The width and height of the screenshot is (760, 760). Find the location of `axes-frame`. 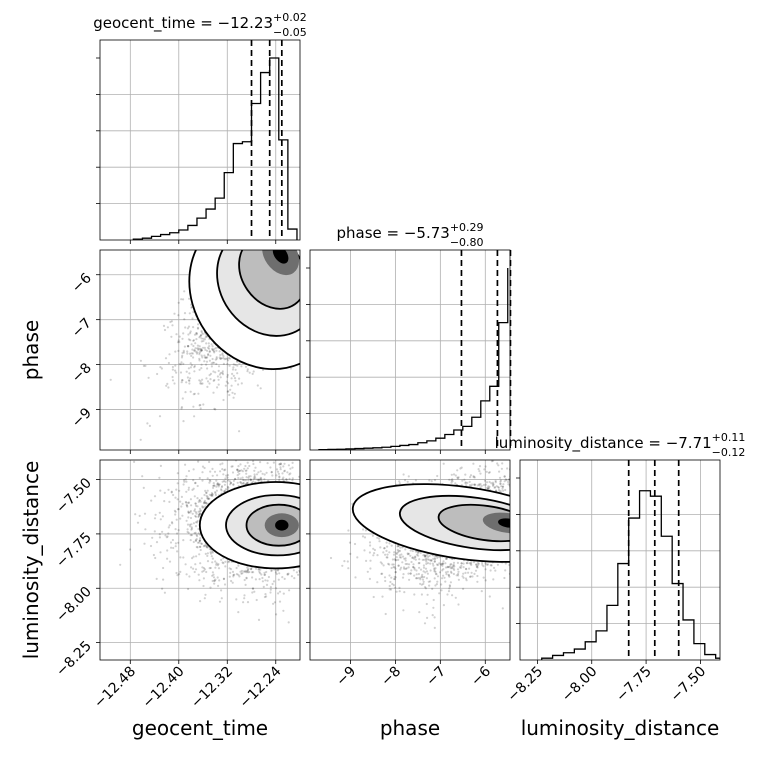

axes-frame is located at coordinates (200, 350).